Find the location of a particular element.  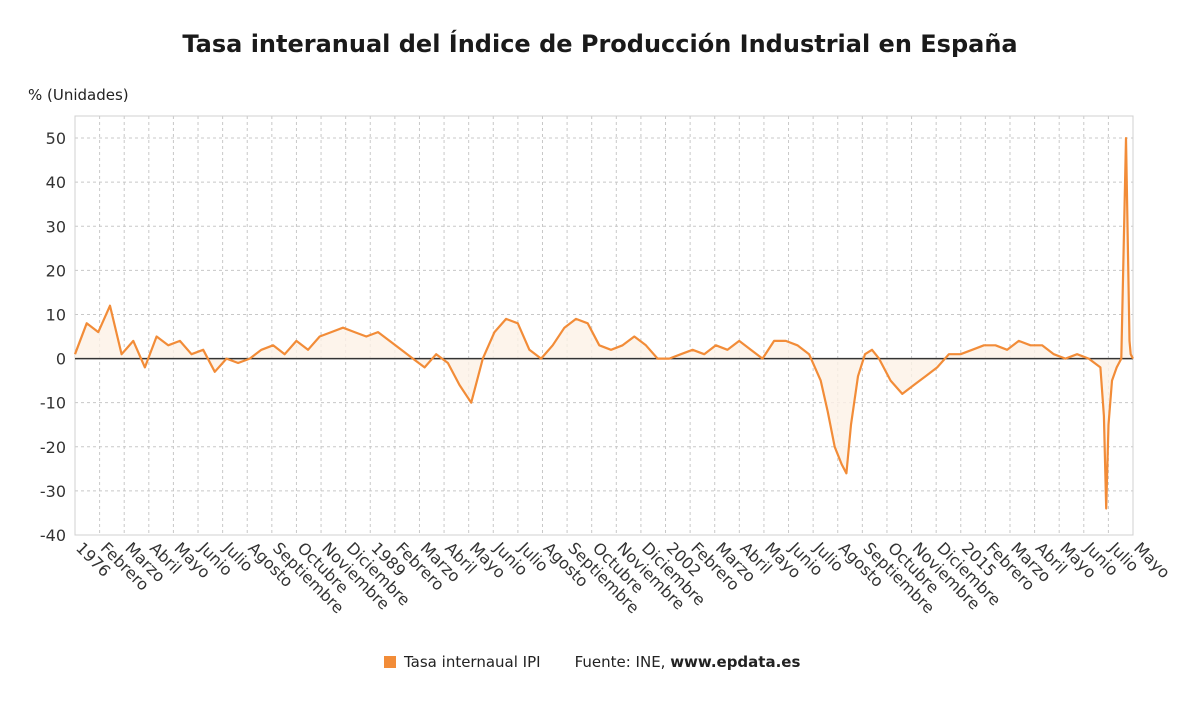

y-tick-label: 40 is located at coordinates (56, 182).